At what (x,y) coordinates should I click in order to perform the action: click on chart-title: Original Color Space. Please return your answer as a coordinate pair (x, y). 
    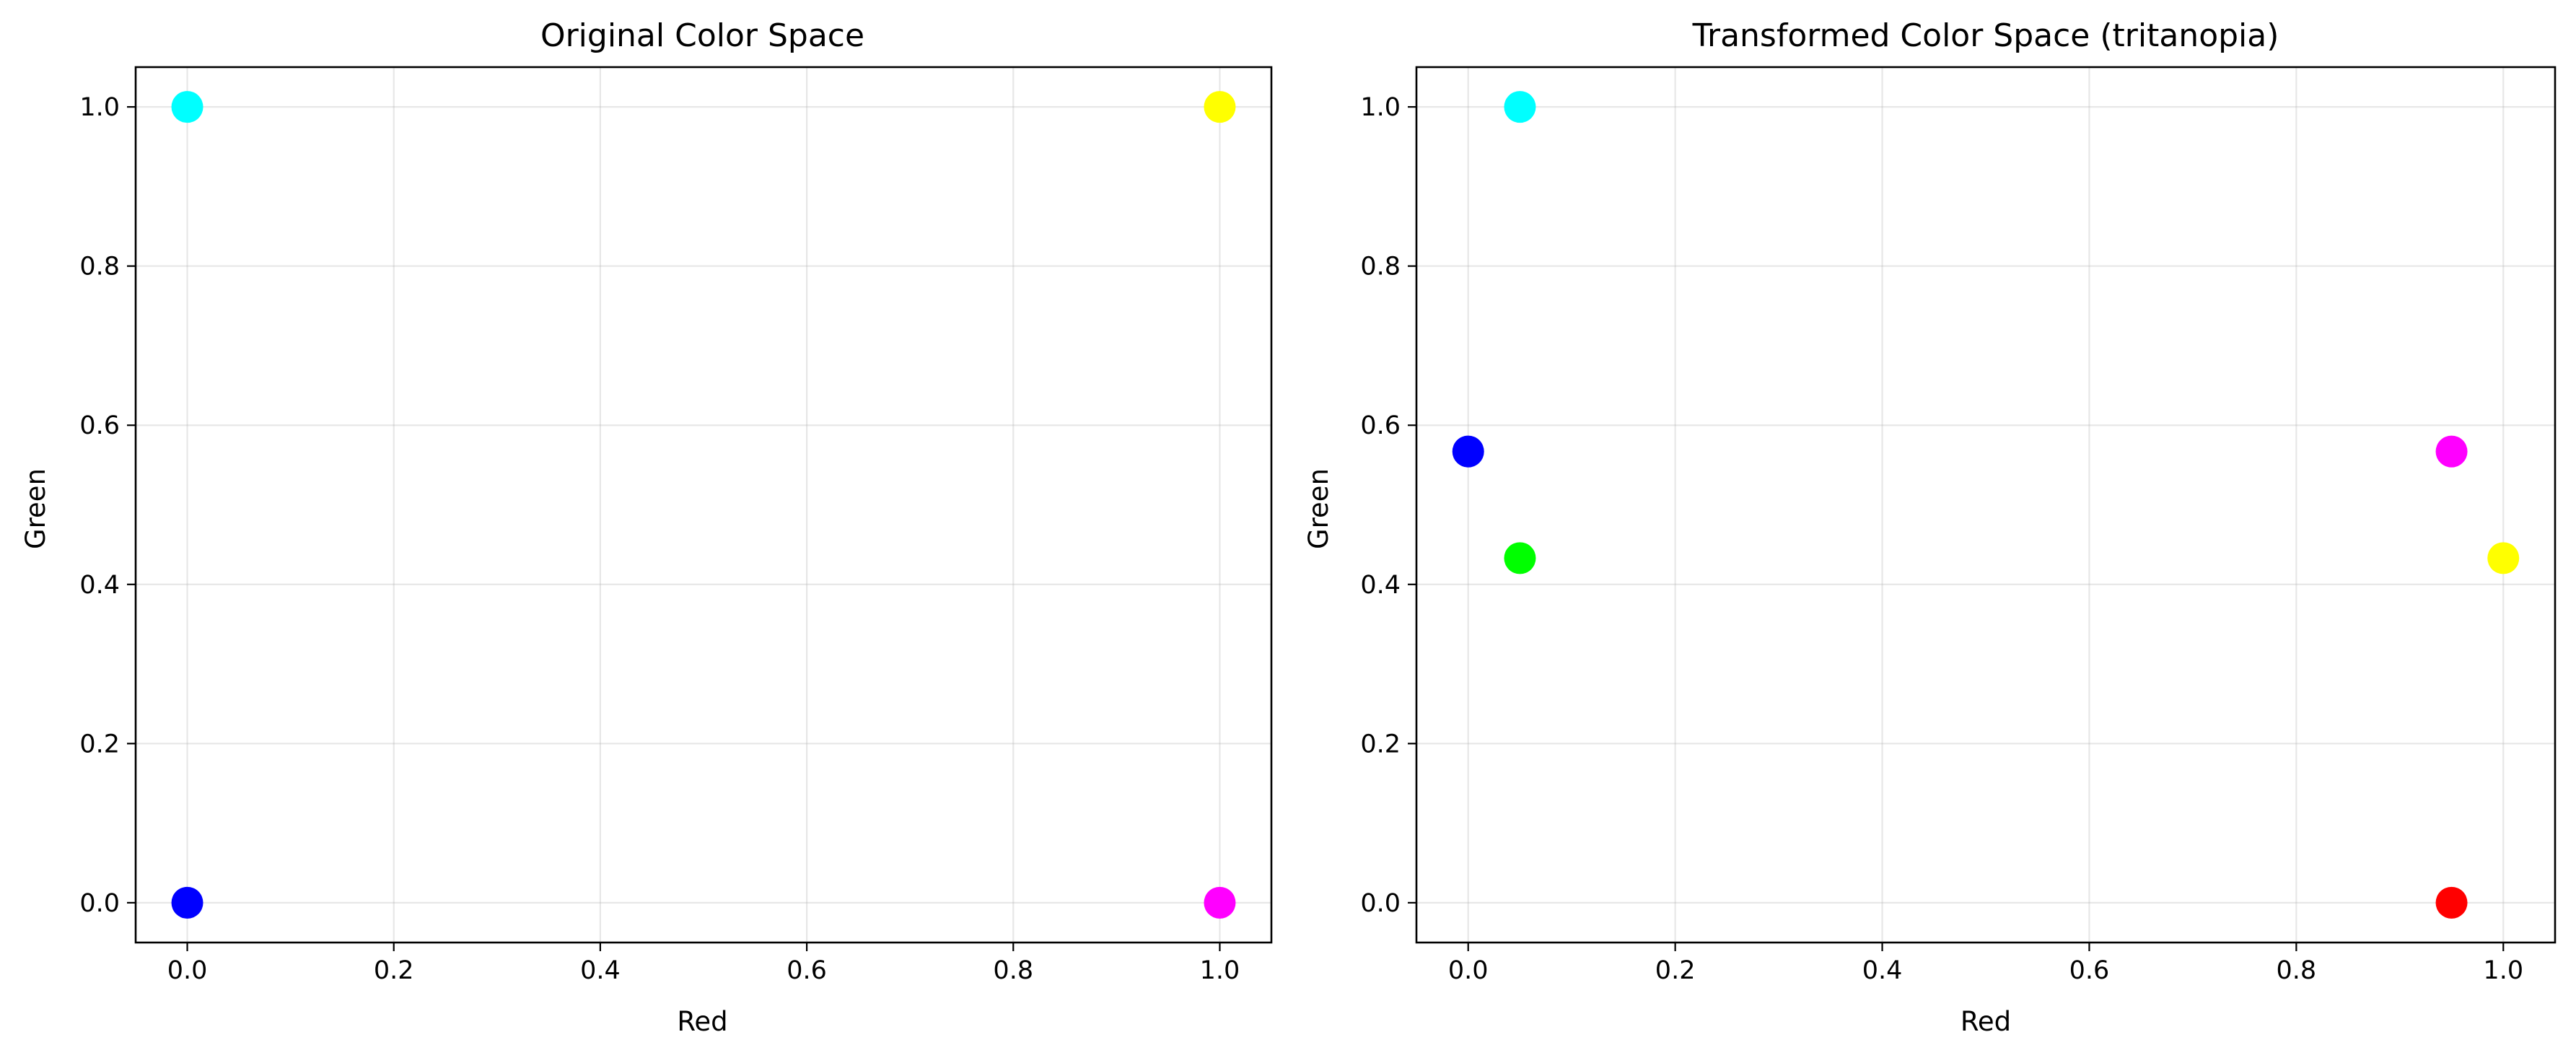
    Looking at the image, I should click on (702, 35).